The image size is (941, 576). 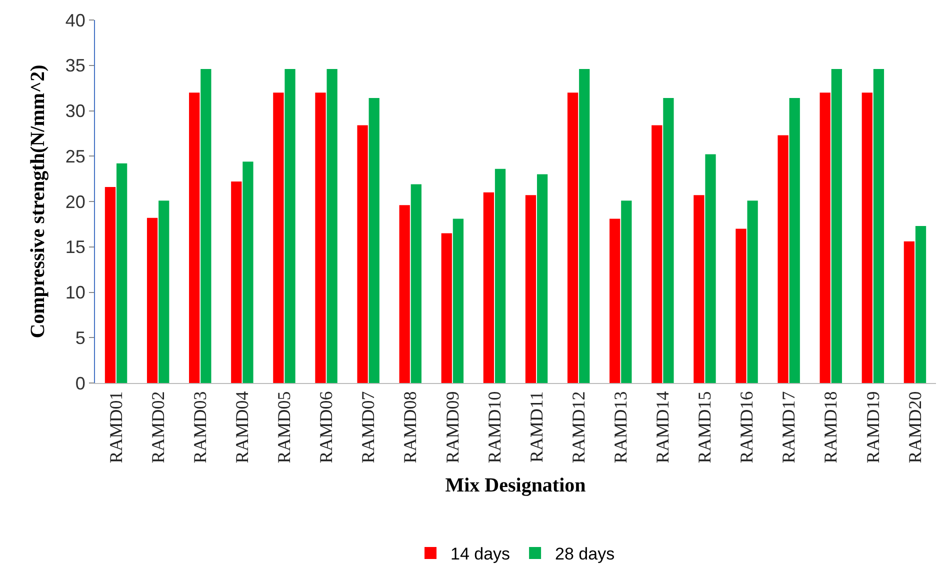 What do you see at coordinates (116, 427) in the screenshot?
I see `x-tick-label: RAMD01` at bounding box center [116, 427].